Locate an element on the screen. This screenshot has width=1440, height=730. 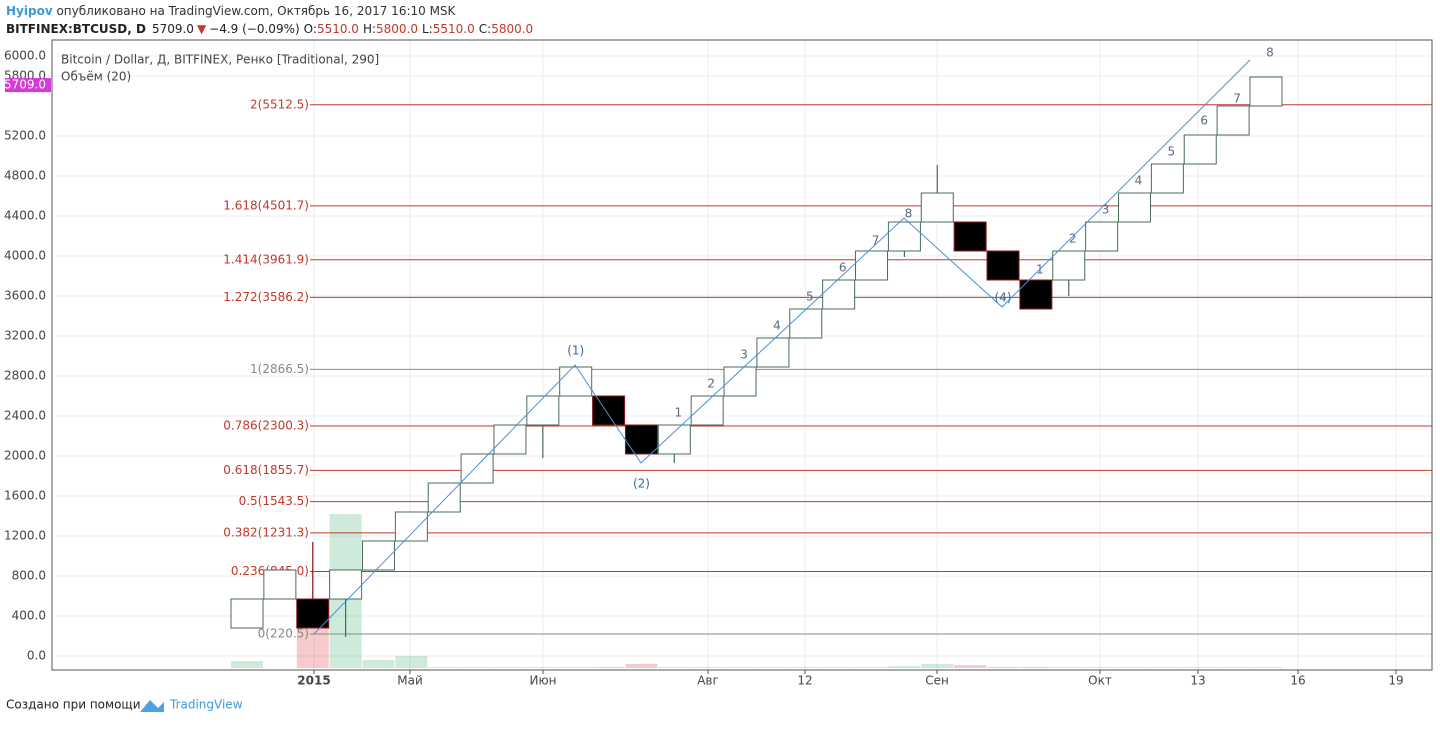
fib-level-label: 1.618(4501.7) is located at coordinates (266, 205).